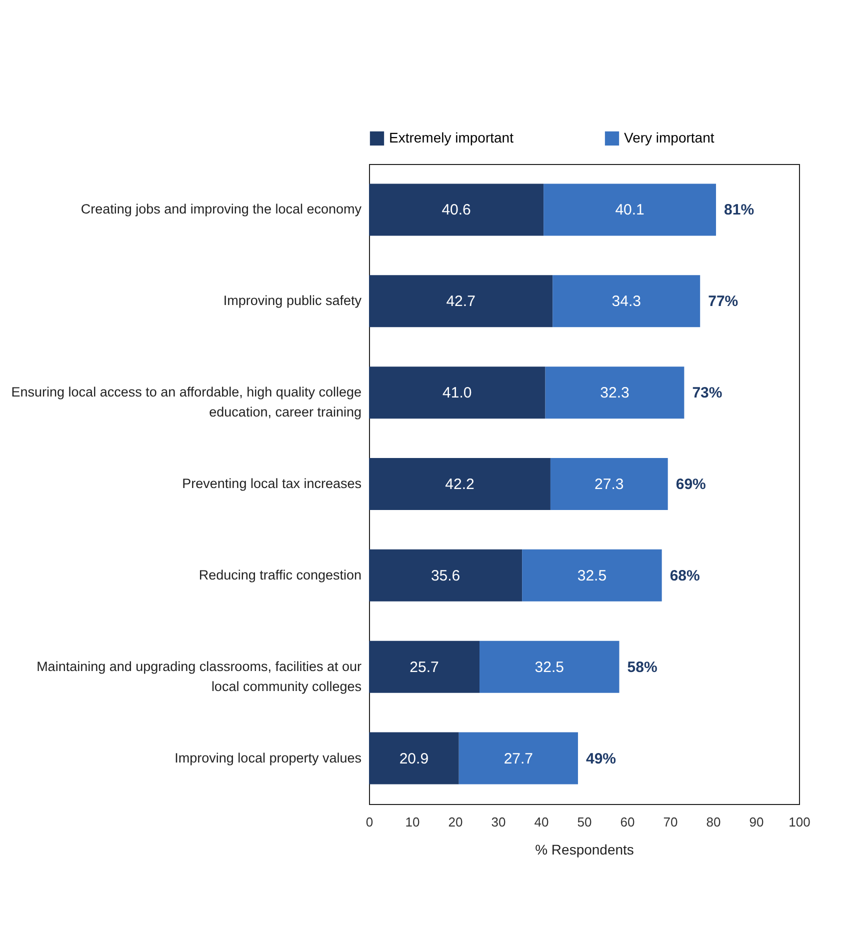  I want to click on data-label: 25.7, so click(424, 667).